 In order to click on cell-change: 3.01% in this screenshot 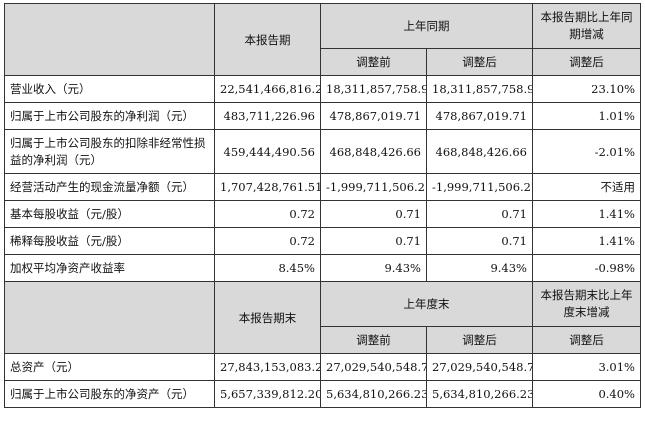, I will do `click(586, 367)`.